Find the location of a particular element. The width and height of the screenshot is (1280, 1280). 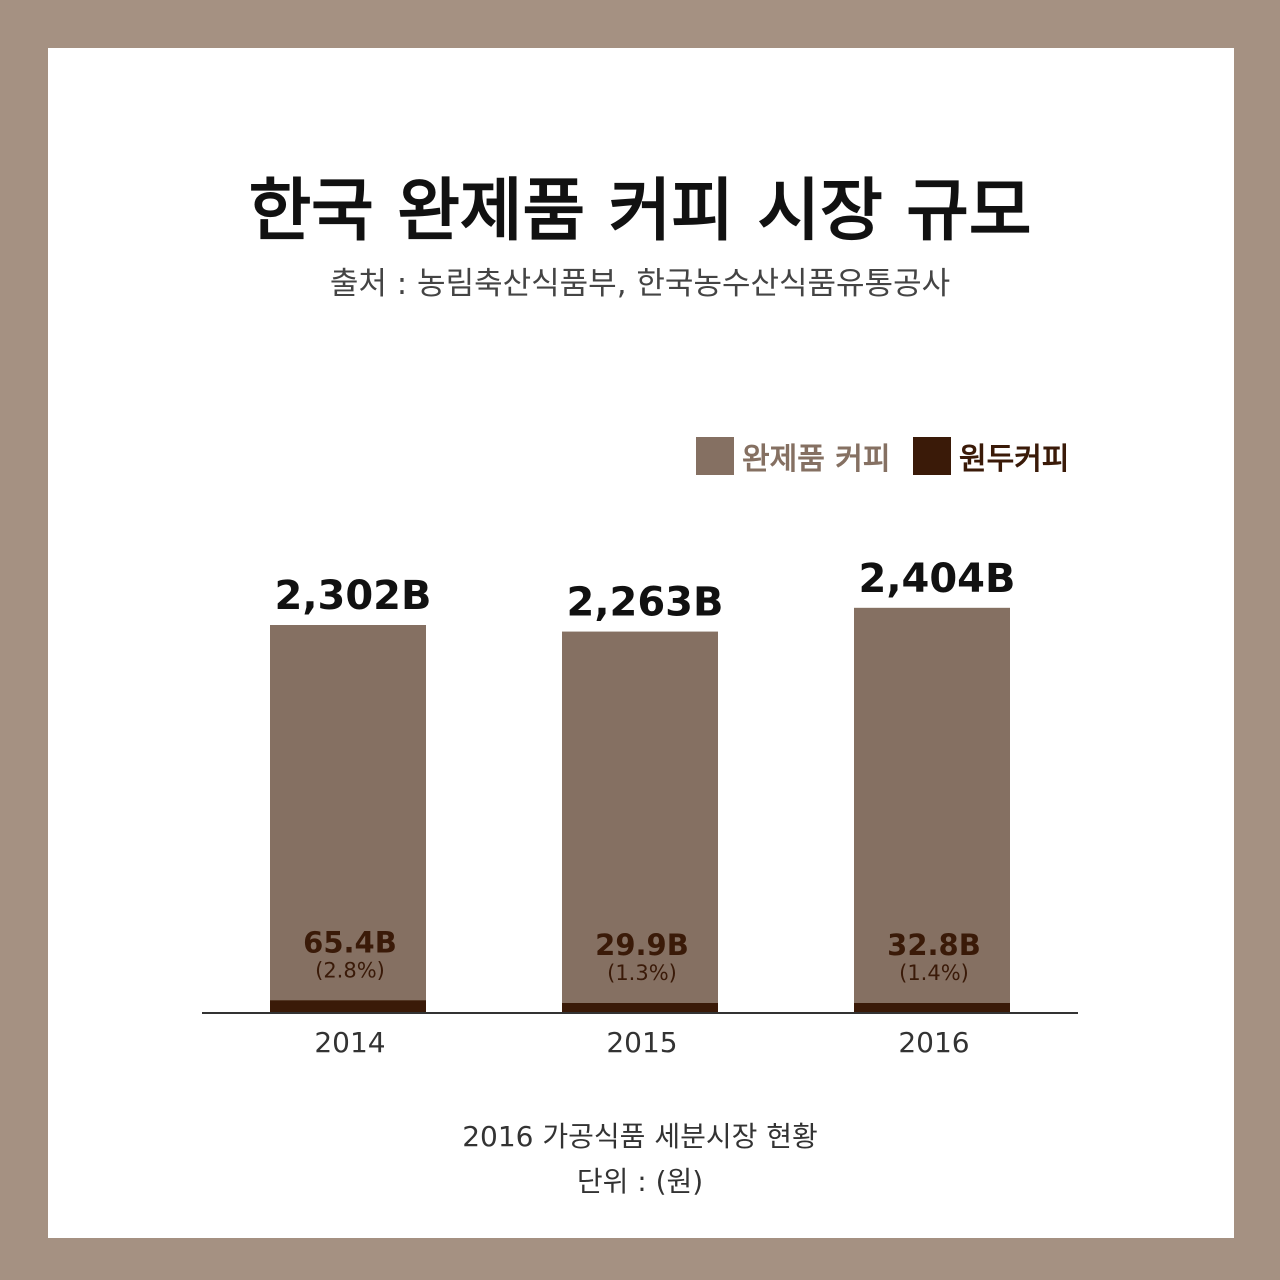

data-label-bean-share: (1.3%) is located at coordinates (642, 973).